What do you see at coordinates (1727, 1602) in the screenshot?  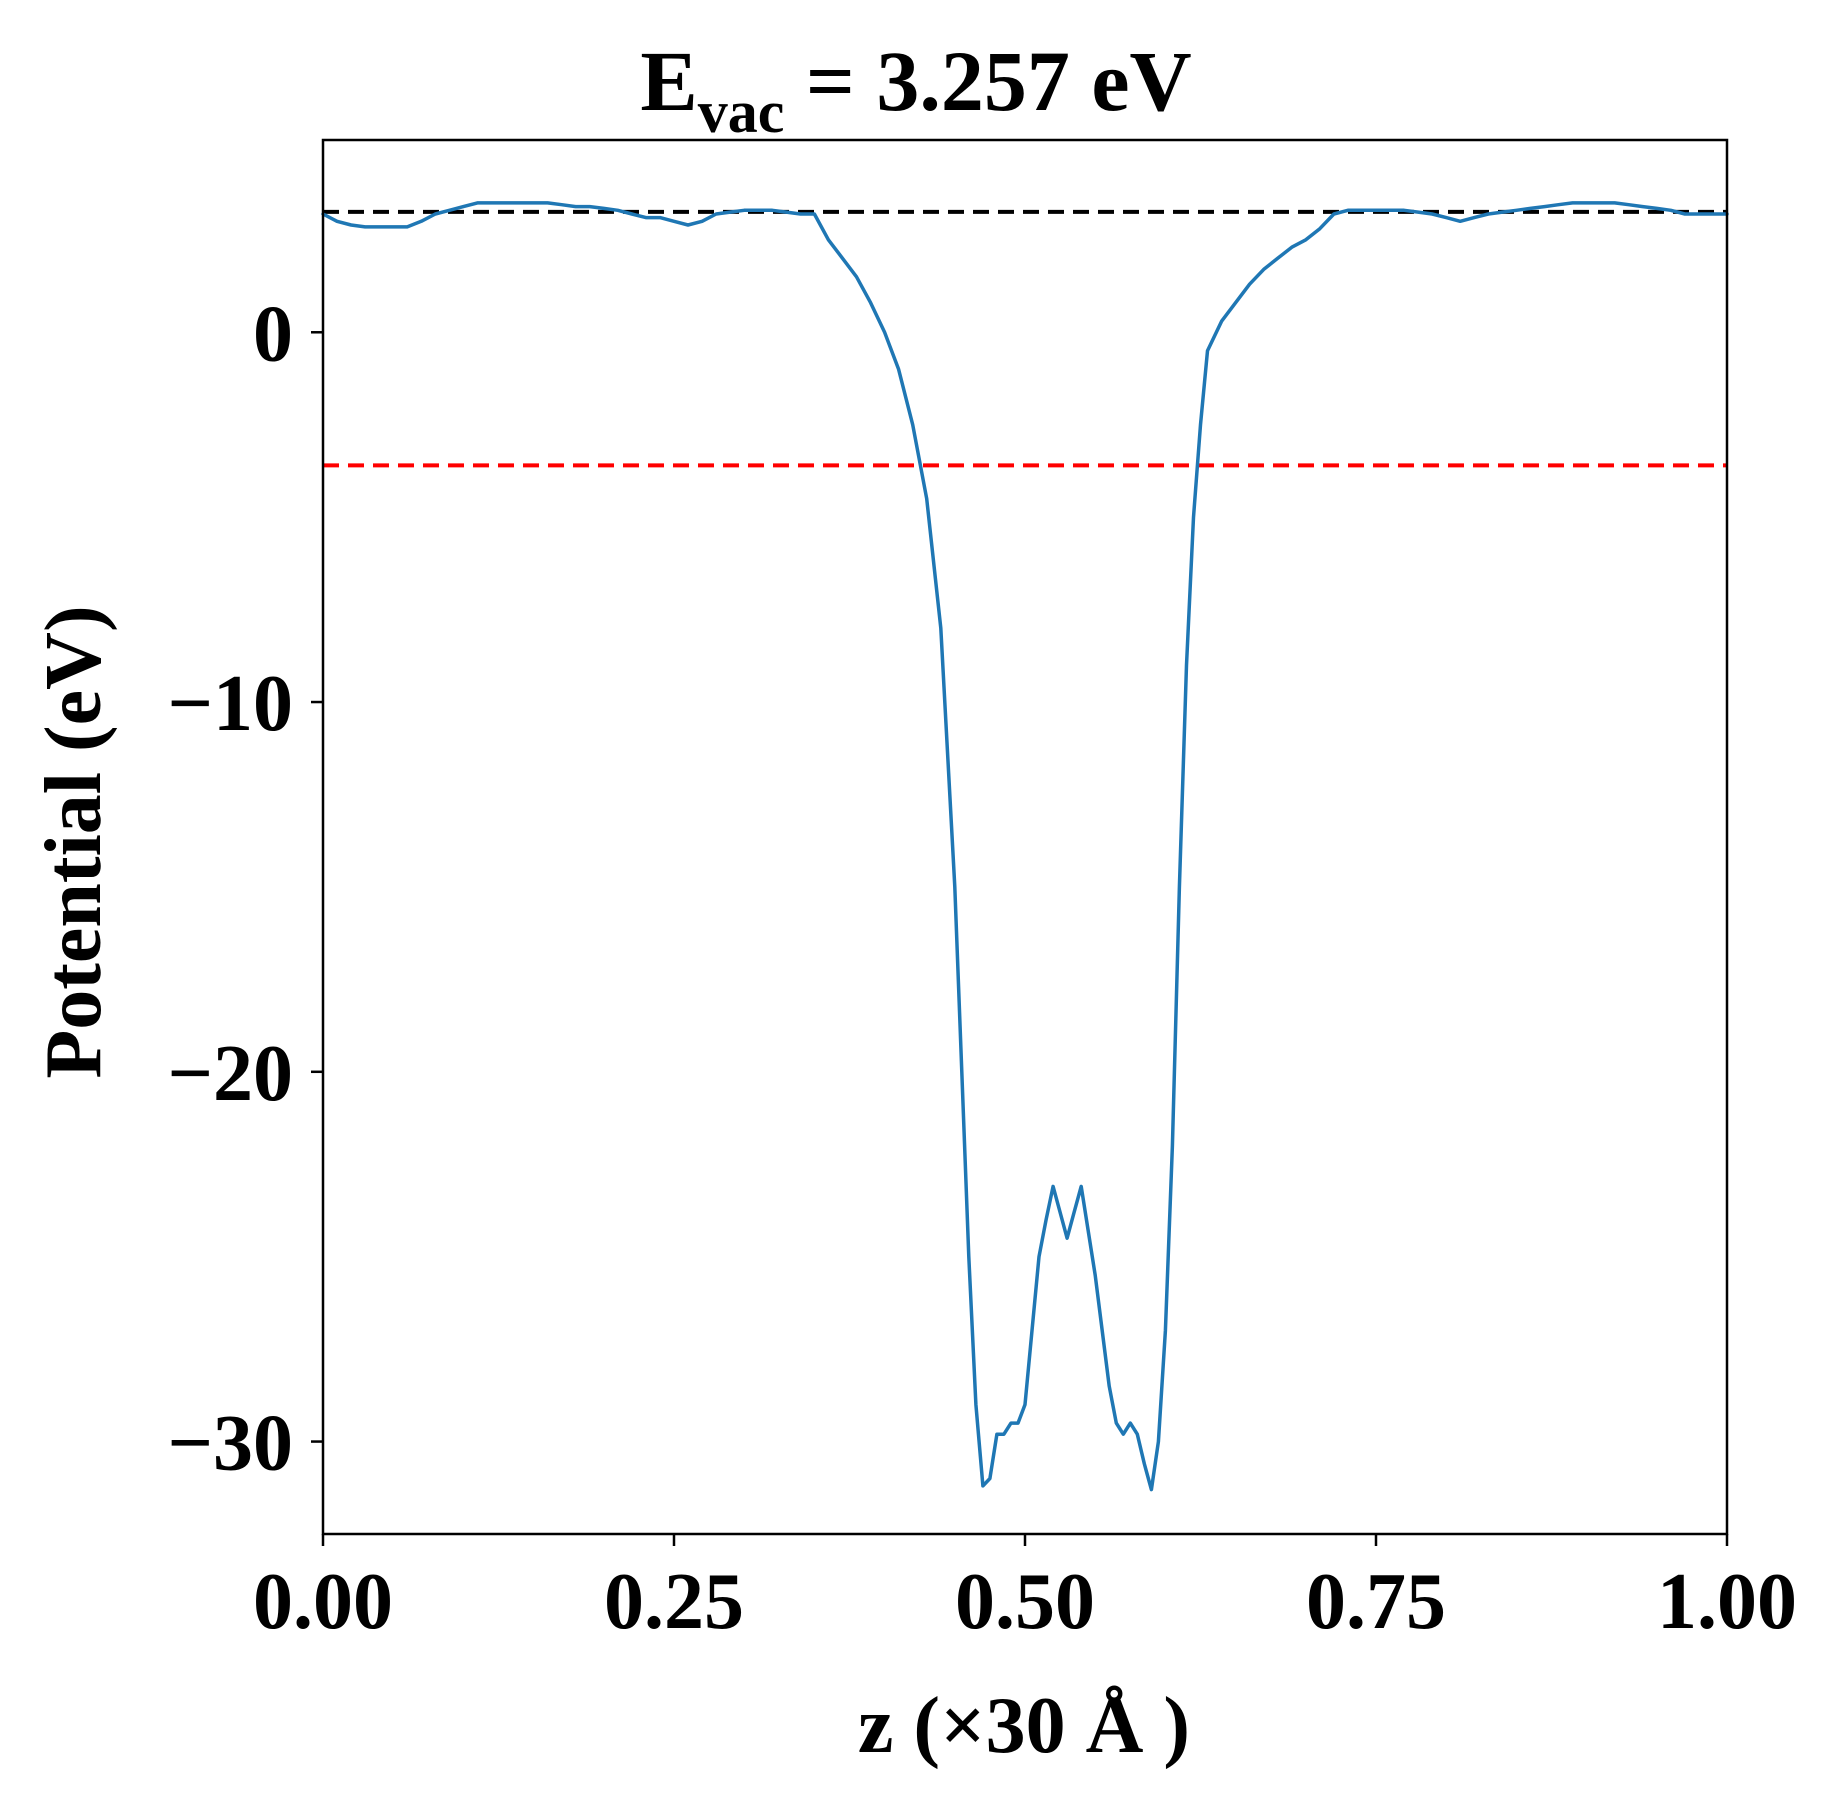 I see `x-tick-label: 1.00` at bounding box center [1727, 1602].